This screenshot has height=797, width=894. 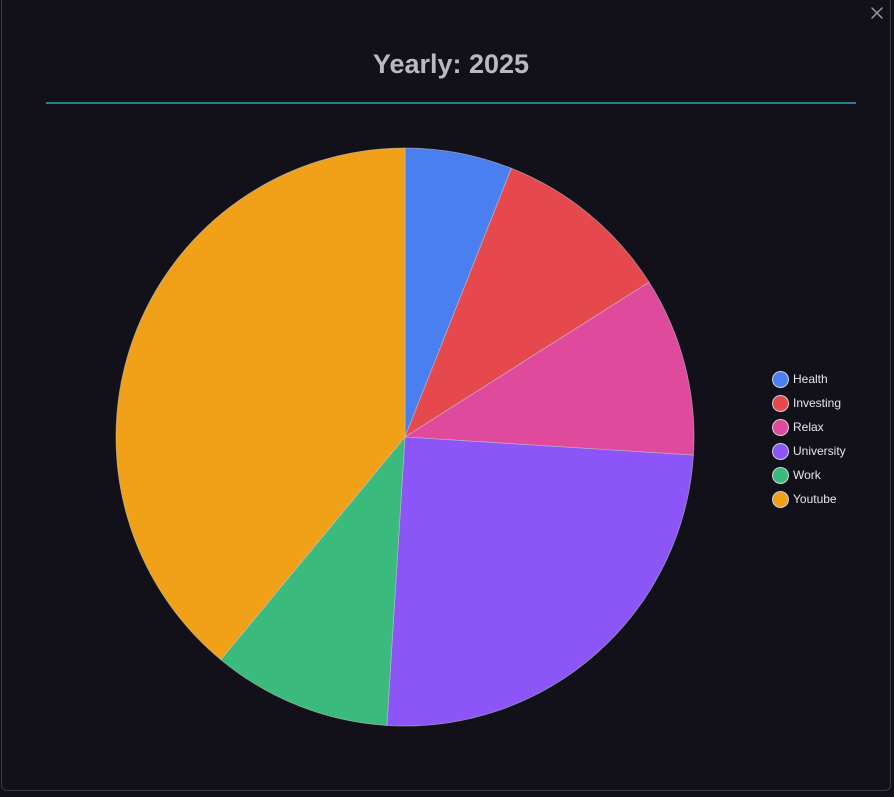 What do you see at coordinates (451, 64) in the screenshot?
I see `chart-title: Yearly: 2025` at bounding box center [451, 64].